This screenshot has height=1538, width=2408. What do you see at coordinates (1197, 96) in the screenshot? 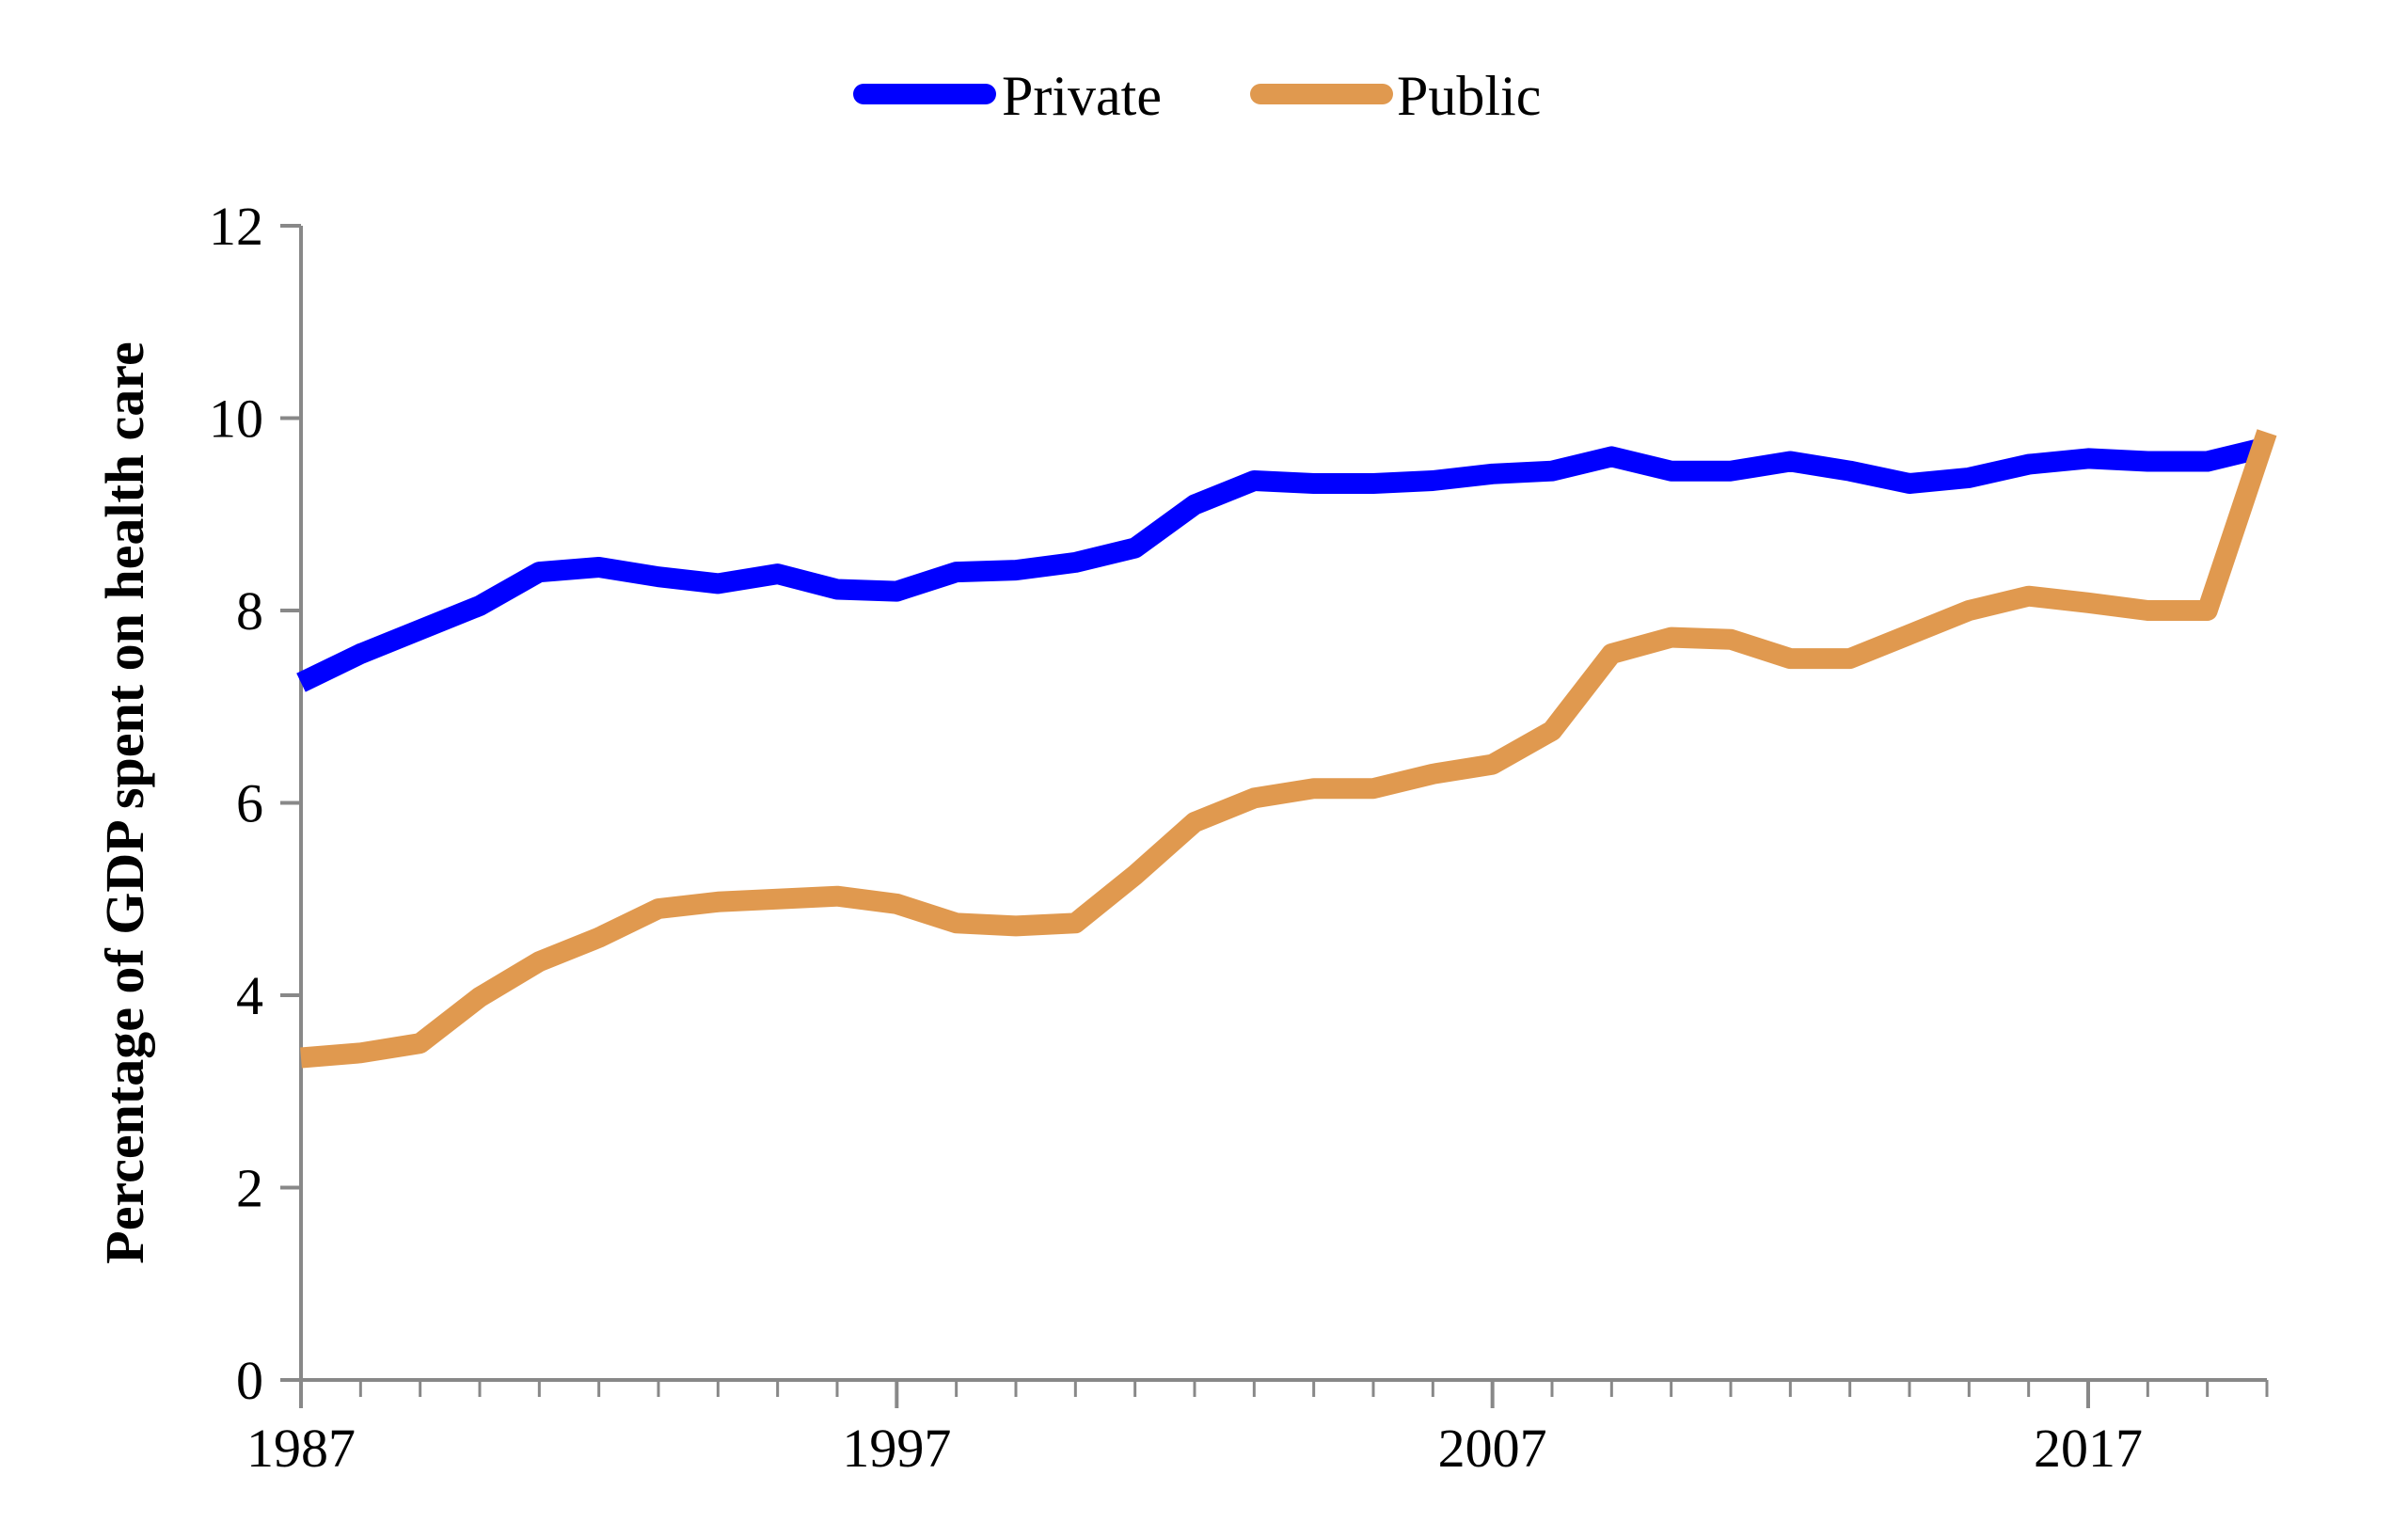
I see `legend: Private Public` at bounding box center [1197, 96].